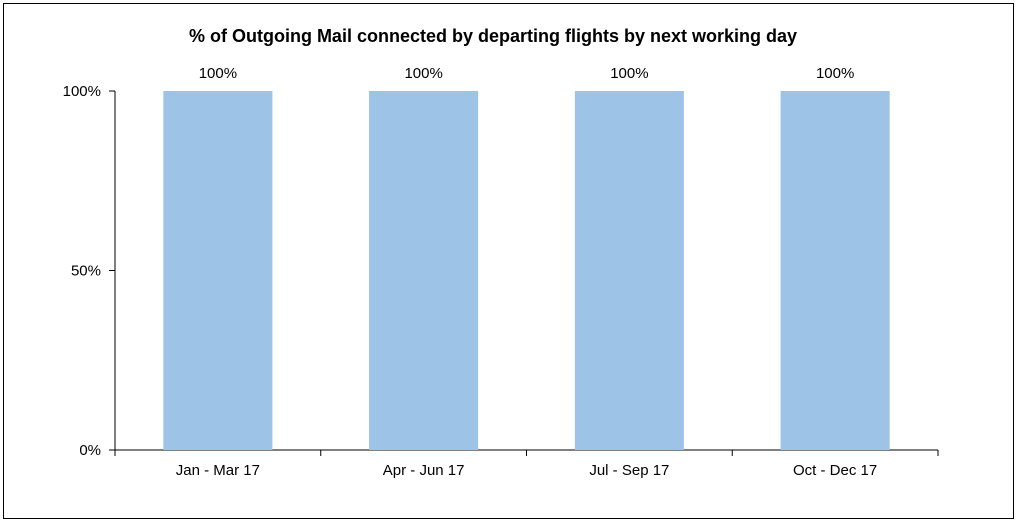  I want to click on y-tick-label: 100%, so click(82, 91).